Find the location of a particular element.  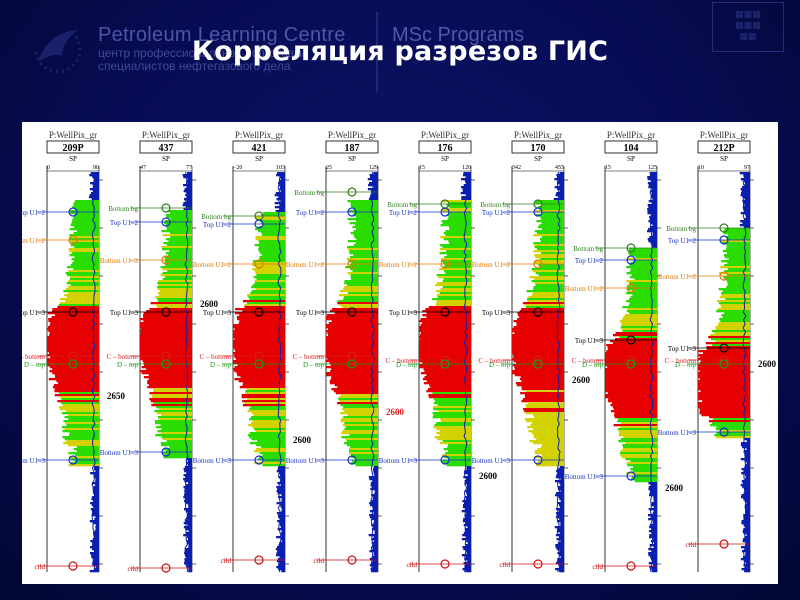

well-name-box is located at coordinates (445, 147).